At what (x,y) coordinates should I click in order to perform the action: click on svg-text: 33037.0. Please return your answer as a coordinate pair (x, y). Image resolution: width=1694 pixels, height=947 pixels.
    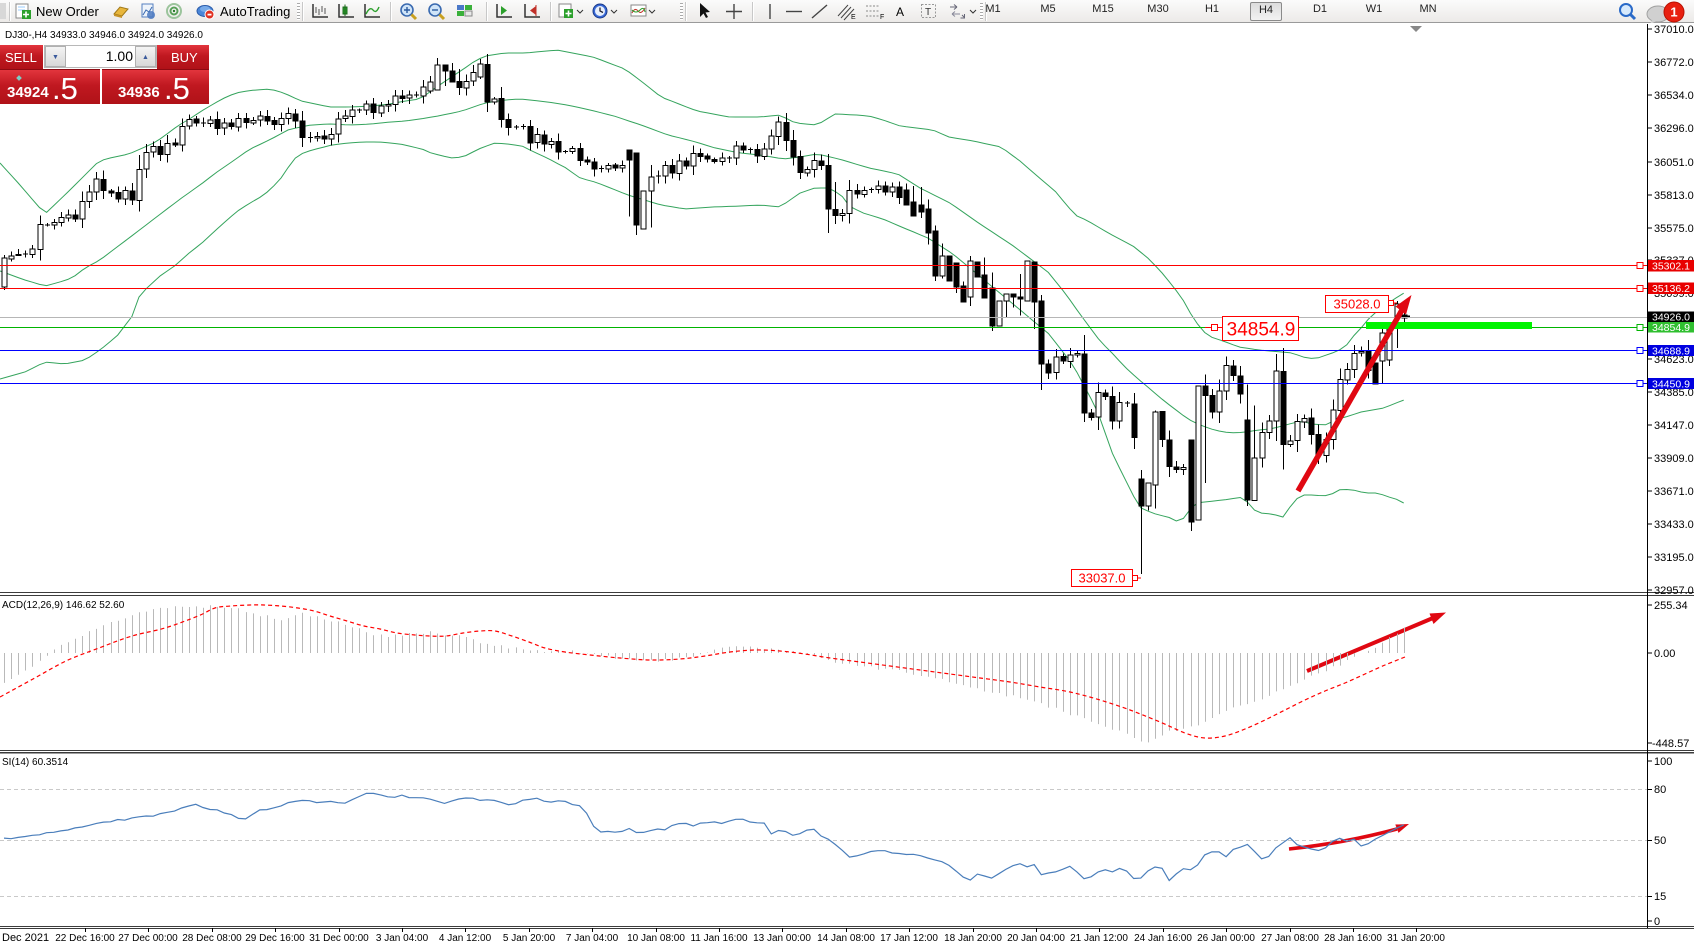
    Looking at the image, I should click on (1102, 578).